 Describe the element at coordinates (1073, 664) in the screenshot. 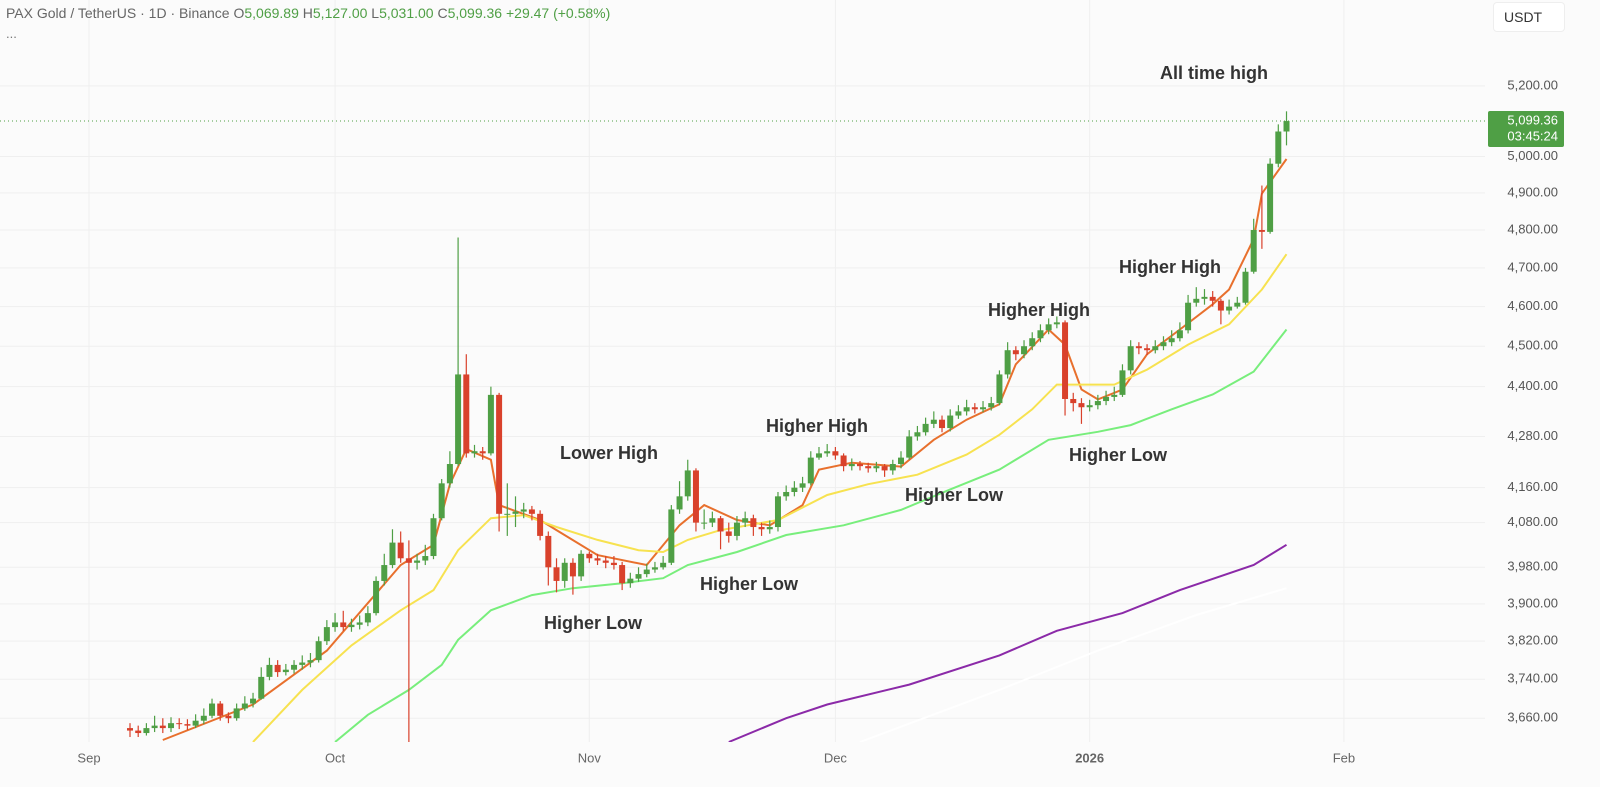

I see `indicator-line` at that location.